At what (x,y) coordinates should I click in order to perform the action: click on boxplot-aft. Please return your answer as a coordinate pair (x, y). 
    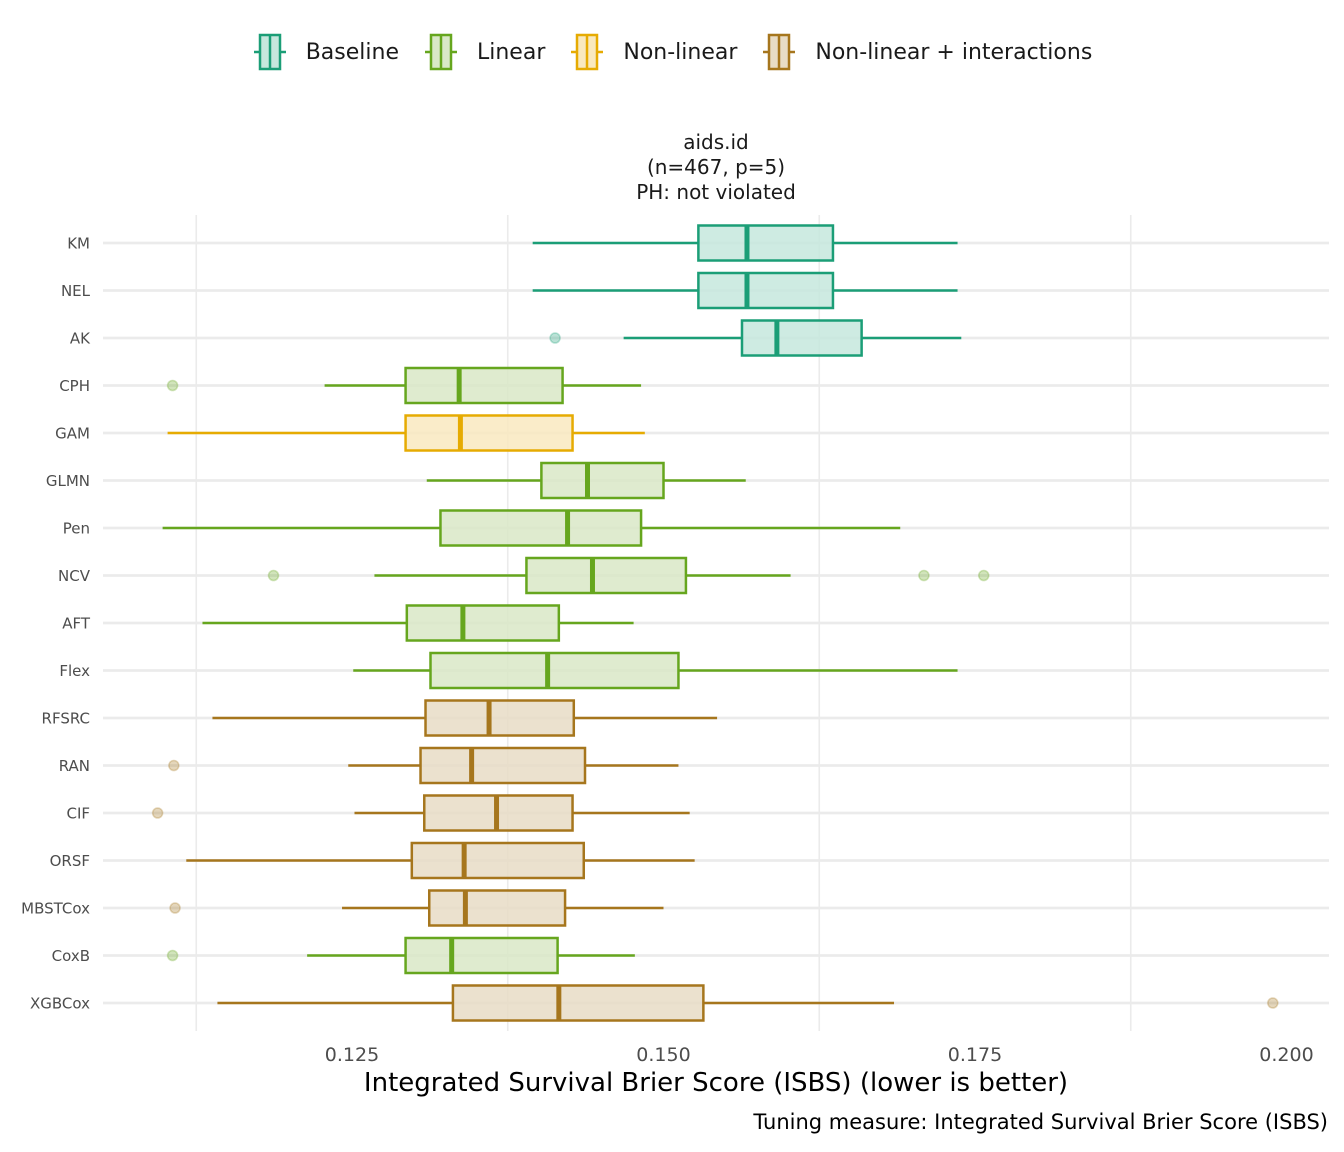
    Looking at the image, I should click on (418, 623).